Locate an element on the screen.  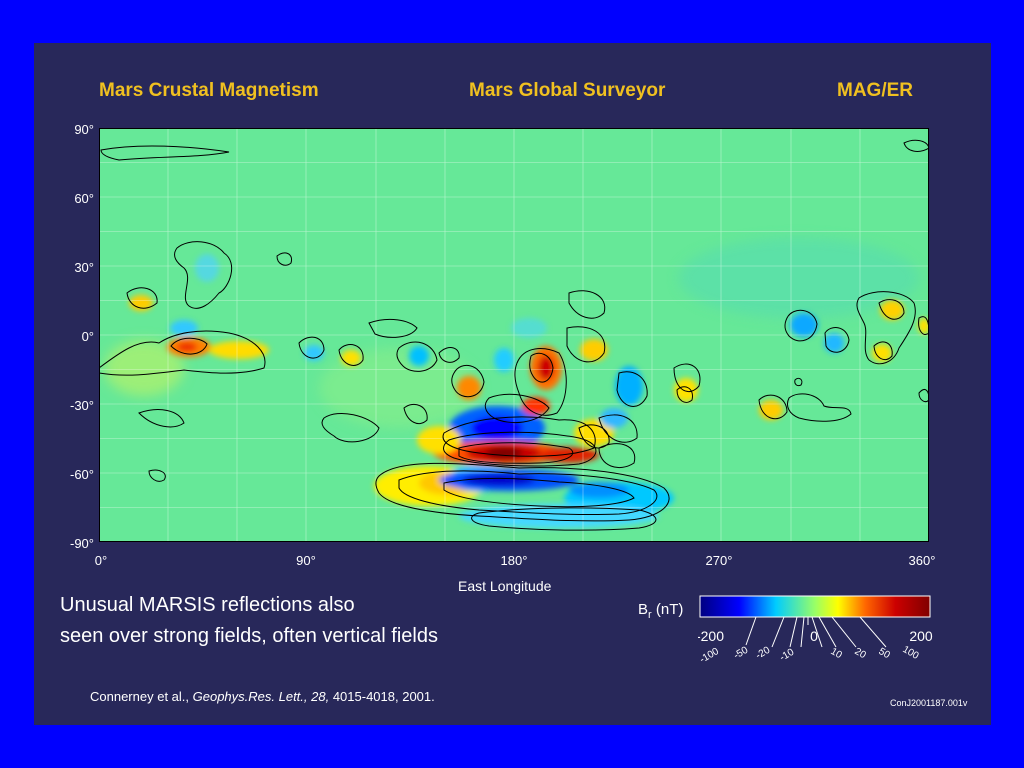
x-axis-label: East Longitude is located at coordinates (505, 586).